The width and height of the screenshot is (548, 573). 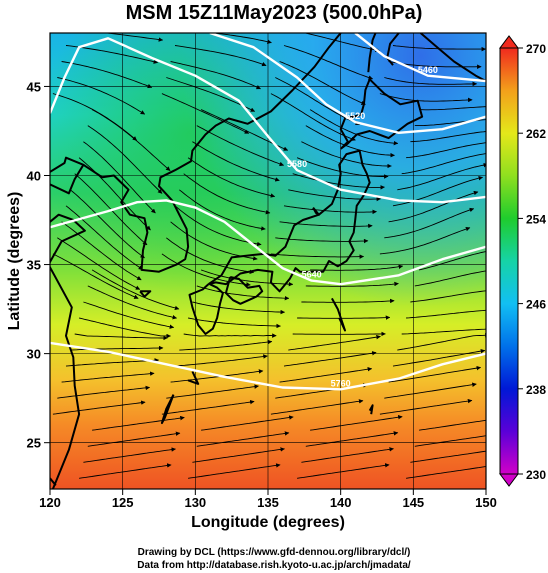 I want to click on y-tick-label-45: 45, so click(x=34, y=86).